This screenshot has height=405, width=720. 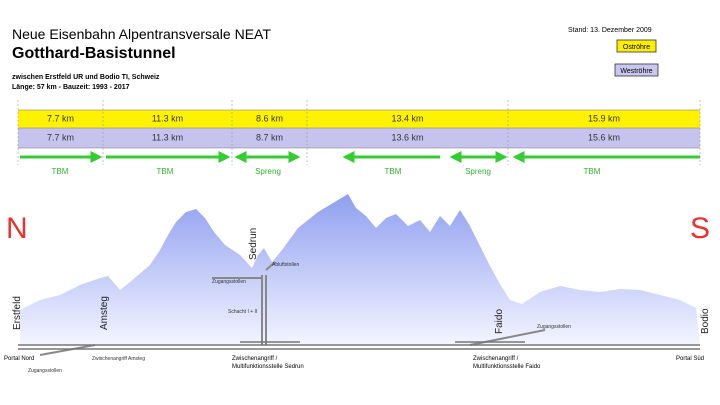 I want to click on info: Länge: 57 km - Bauzeit: 1993 - 2017, so click(x=71, y=87).